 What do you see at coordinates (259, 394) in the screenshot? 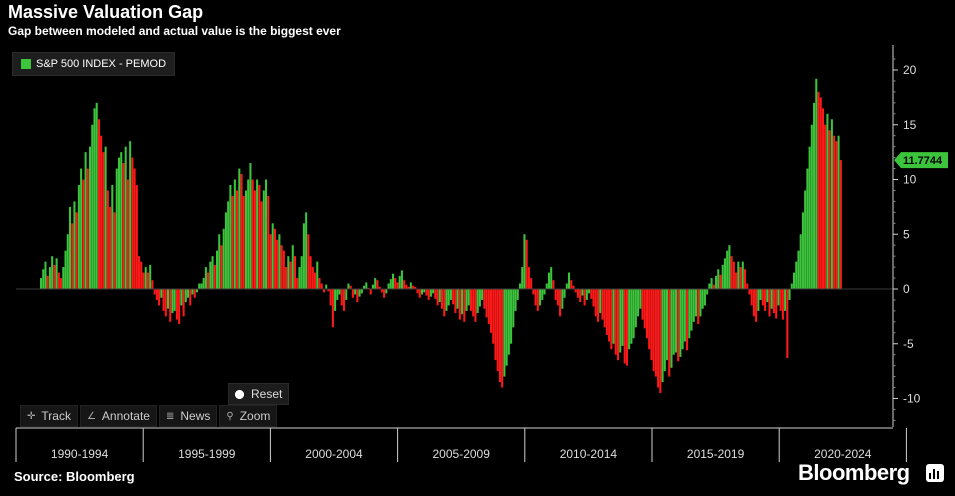
I see `reset-button: Reset` at bounding box center [259, 394].